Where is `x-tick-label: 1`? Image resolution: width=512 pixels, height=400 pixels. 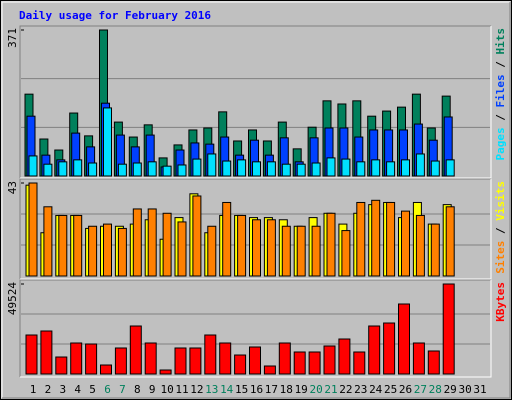
x-tick-label: 1 is located at coordinates (33, 389).